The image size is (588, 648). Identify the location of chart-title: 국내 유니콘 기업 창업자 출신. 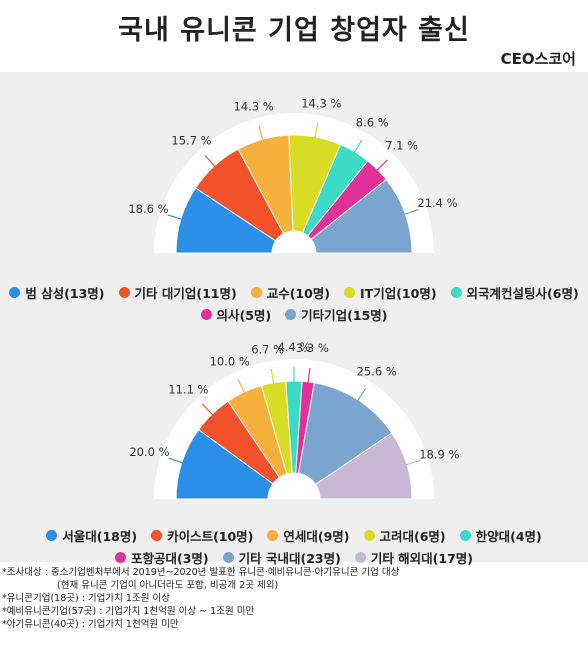
(294, 30).